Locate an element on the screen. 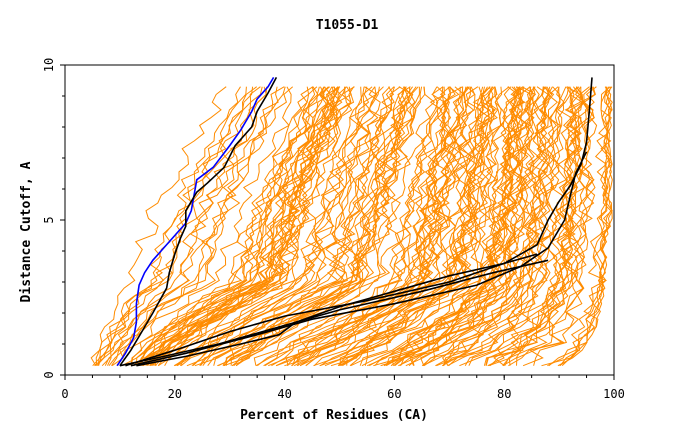 The height and width of the screenshot is (440, 680). y-tick-label: 10 is located at coordinates (49, 65).